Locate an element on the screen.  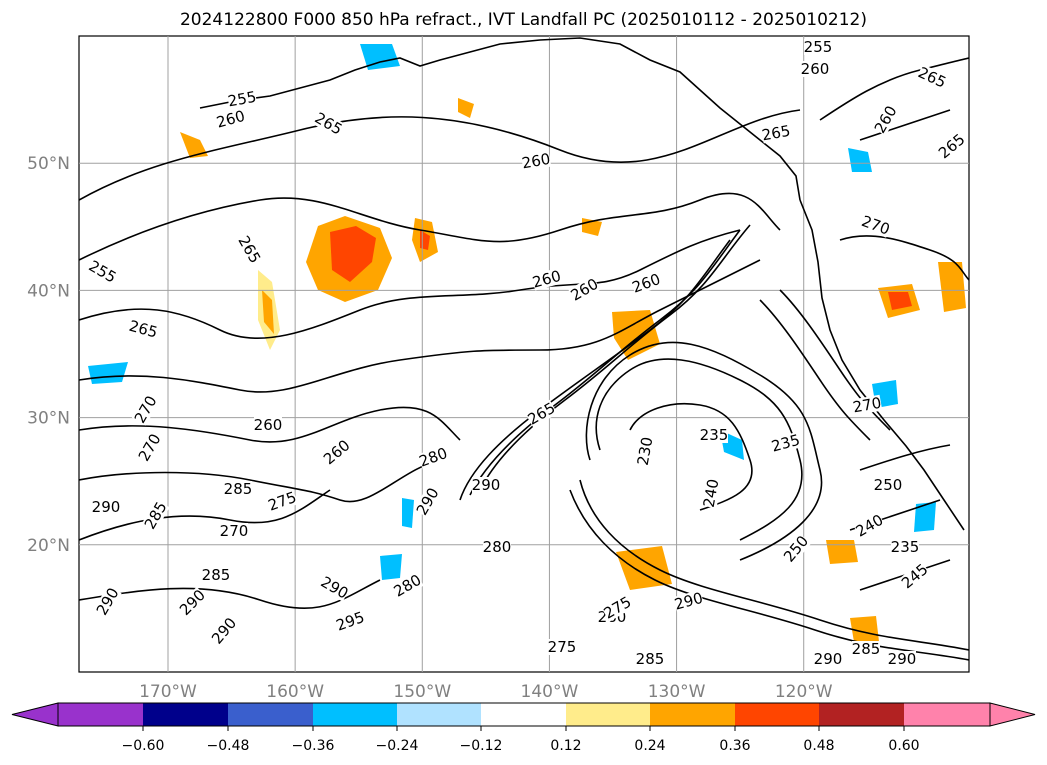
contour-label: 280 is located at coordinates (497, 547).